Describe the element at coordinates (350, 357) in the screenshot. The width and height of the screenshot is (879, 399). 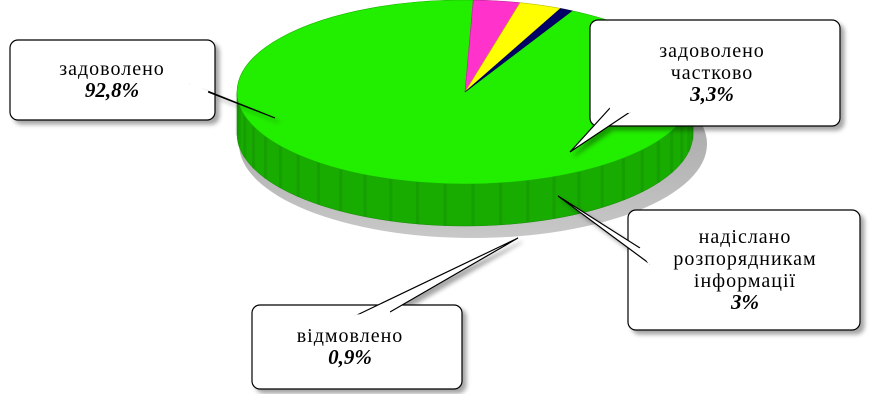
I see `slice-value-label-3: 0,9%` at that location.